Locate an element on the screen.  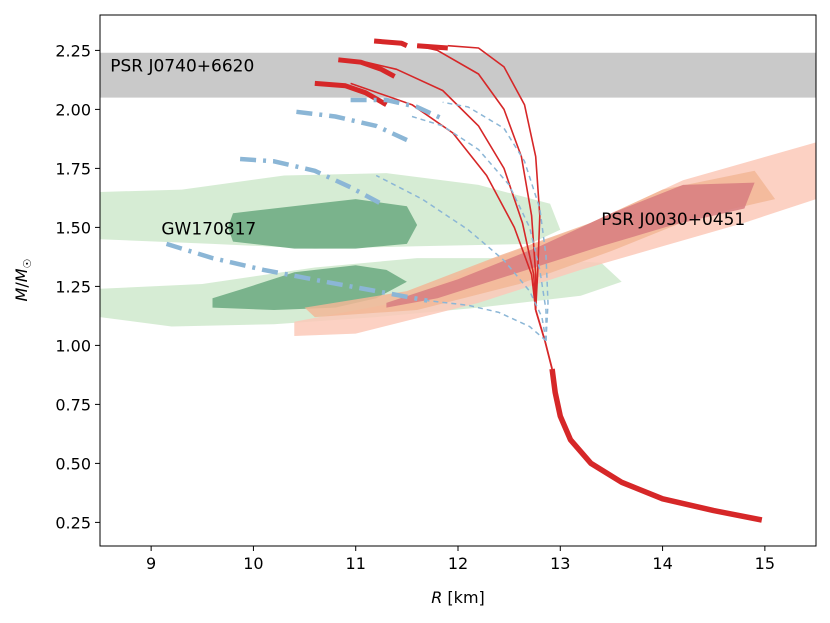
y-tick-label-5: 1.50 is located at coordinates (73, 227).